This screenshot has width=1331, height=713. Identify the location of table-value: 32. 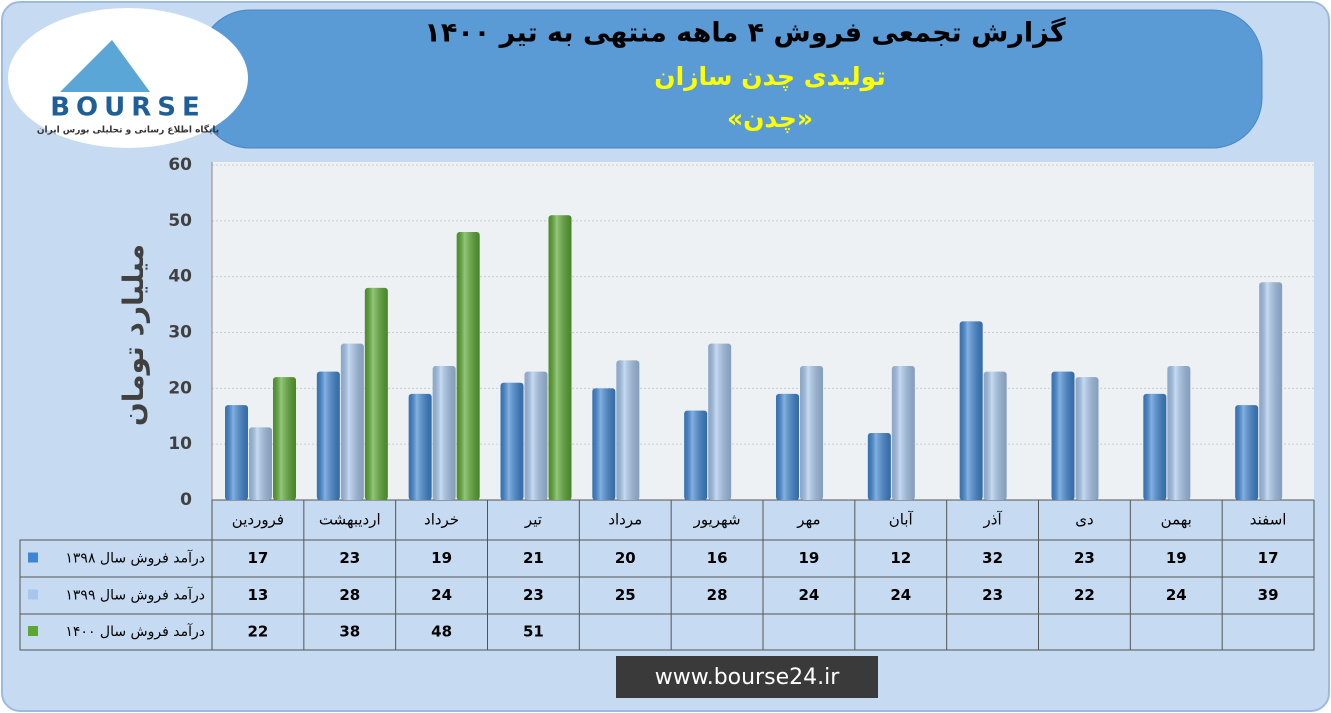
(992, 558).